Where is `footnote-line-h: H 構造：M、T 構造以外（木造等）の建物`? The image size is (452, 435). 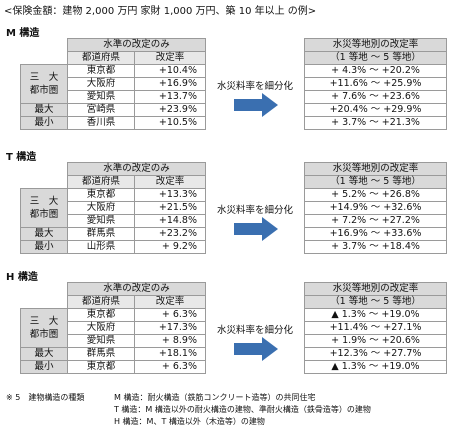
footnote-line-h: H 構造：M、T 構造以外（木造等）の建物 is located at coordinates (189, 421).